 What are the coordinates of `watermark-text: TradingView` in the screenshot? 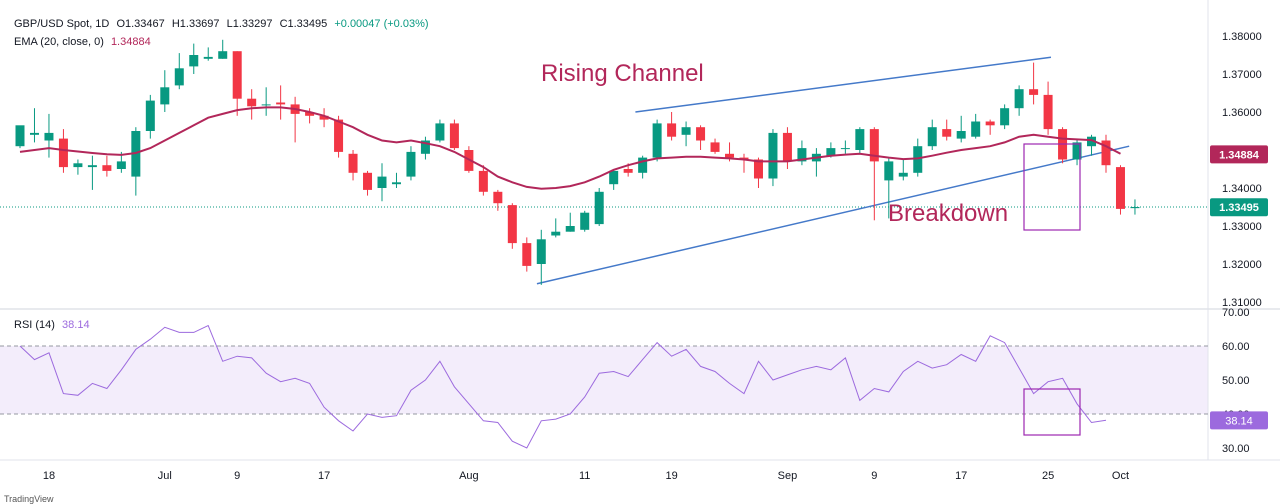 It's located at (29, 499).